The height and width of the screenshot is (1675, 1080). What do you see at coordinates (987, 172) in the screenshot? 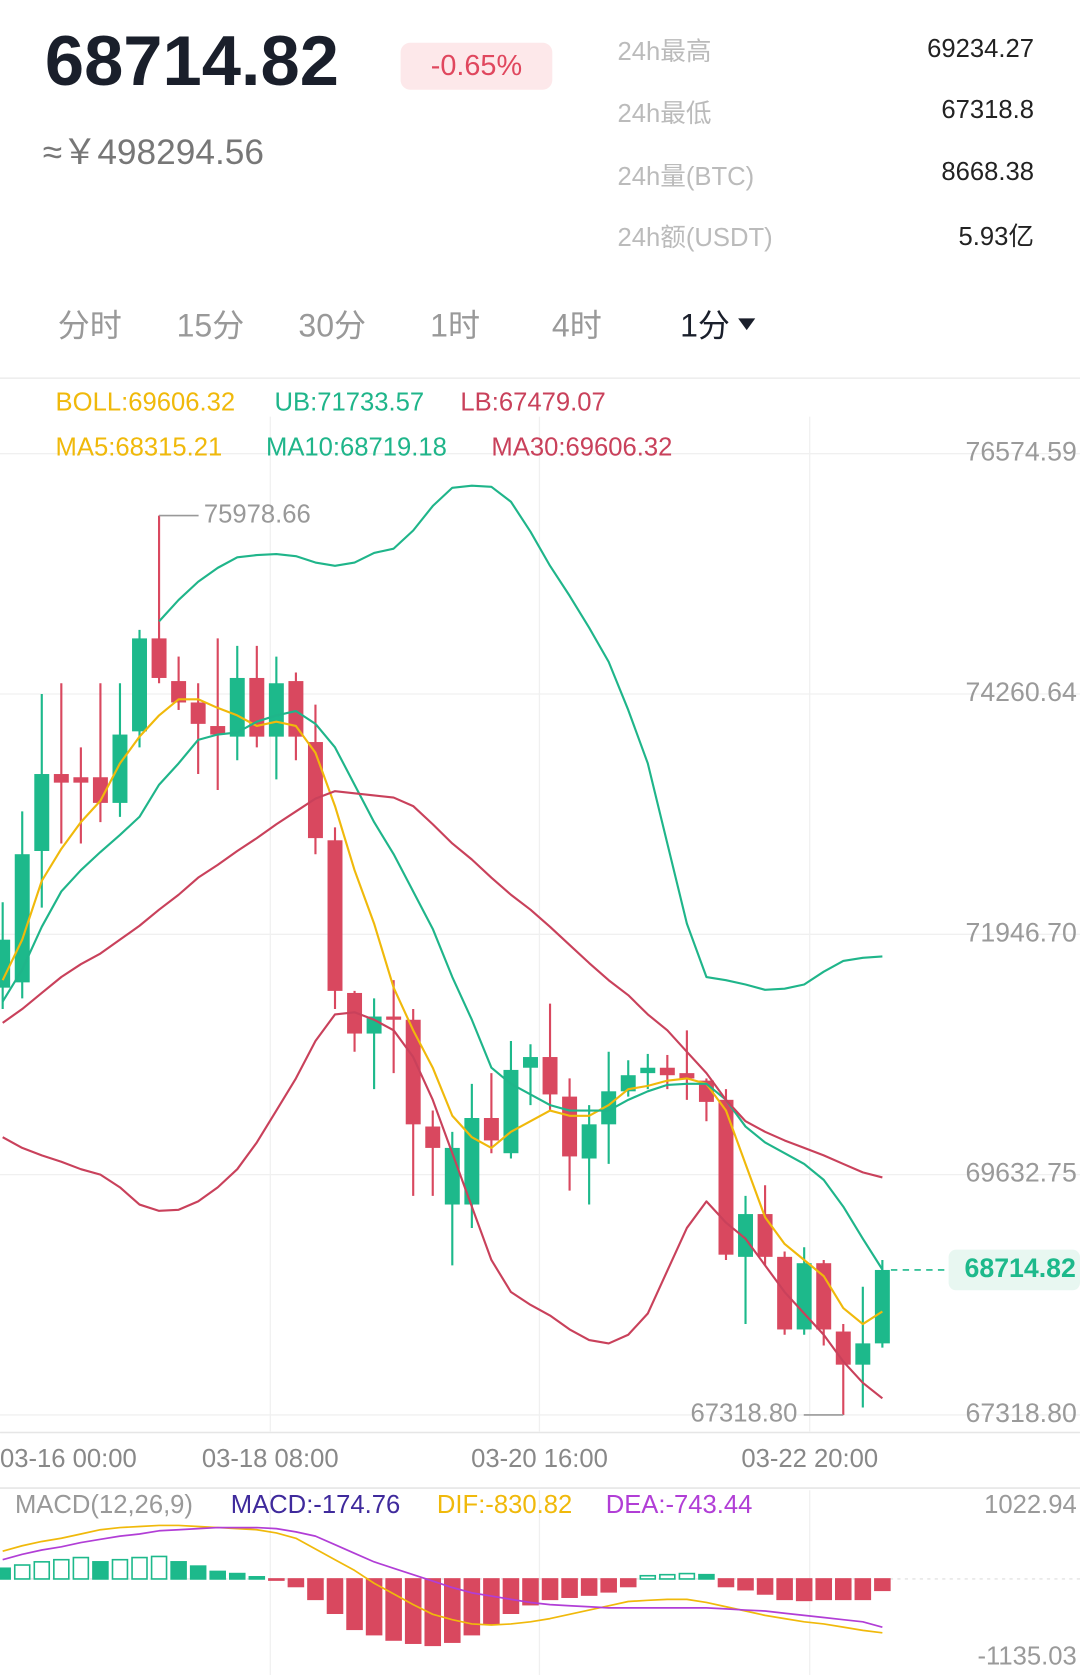
I see `stat-value: 8668.38` at bounding box center [987, 172].